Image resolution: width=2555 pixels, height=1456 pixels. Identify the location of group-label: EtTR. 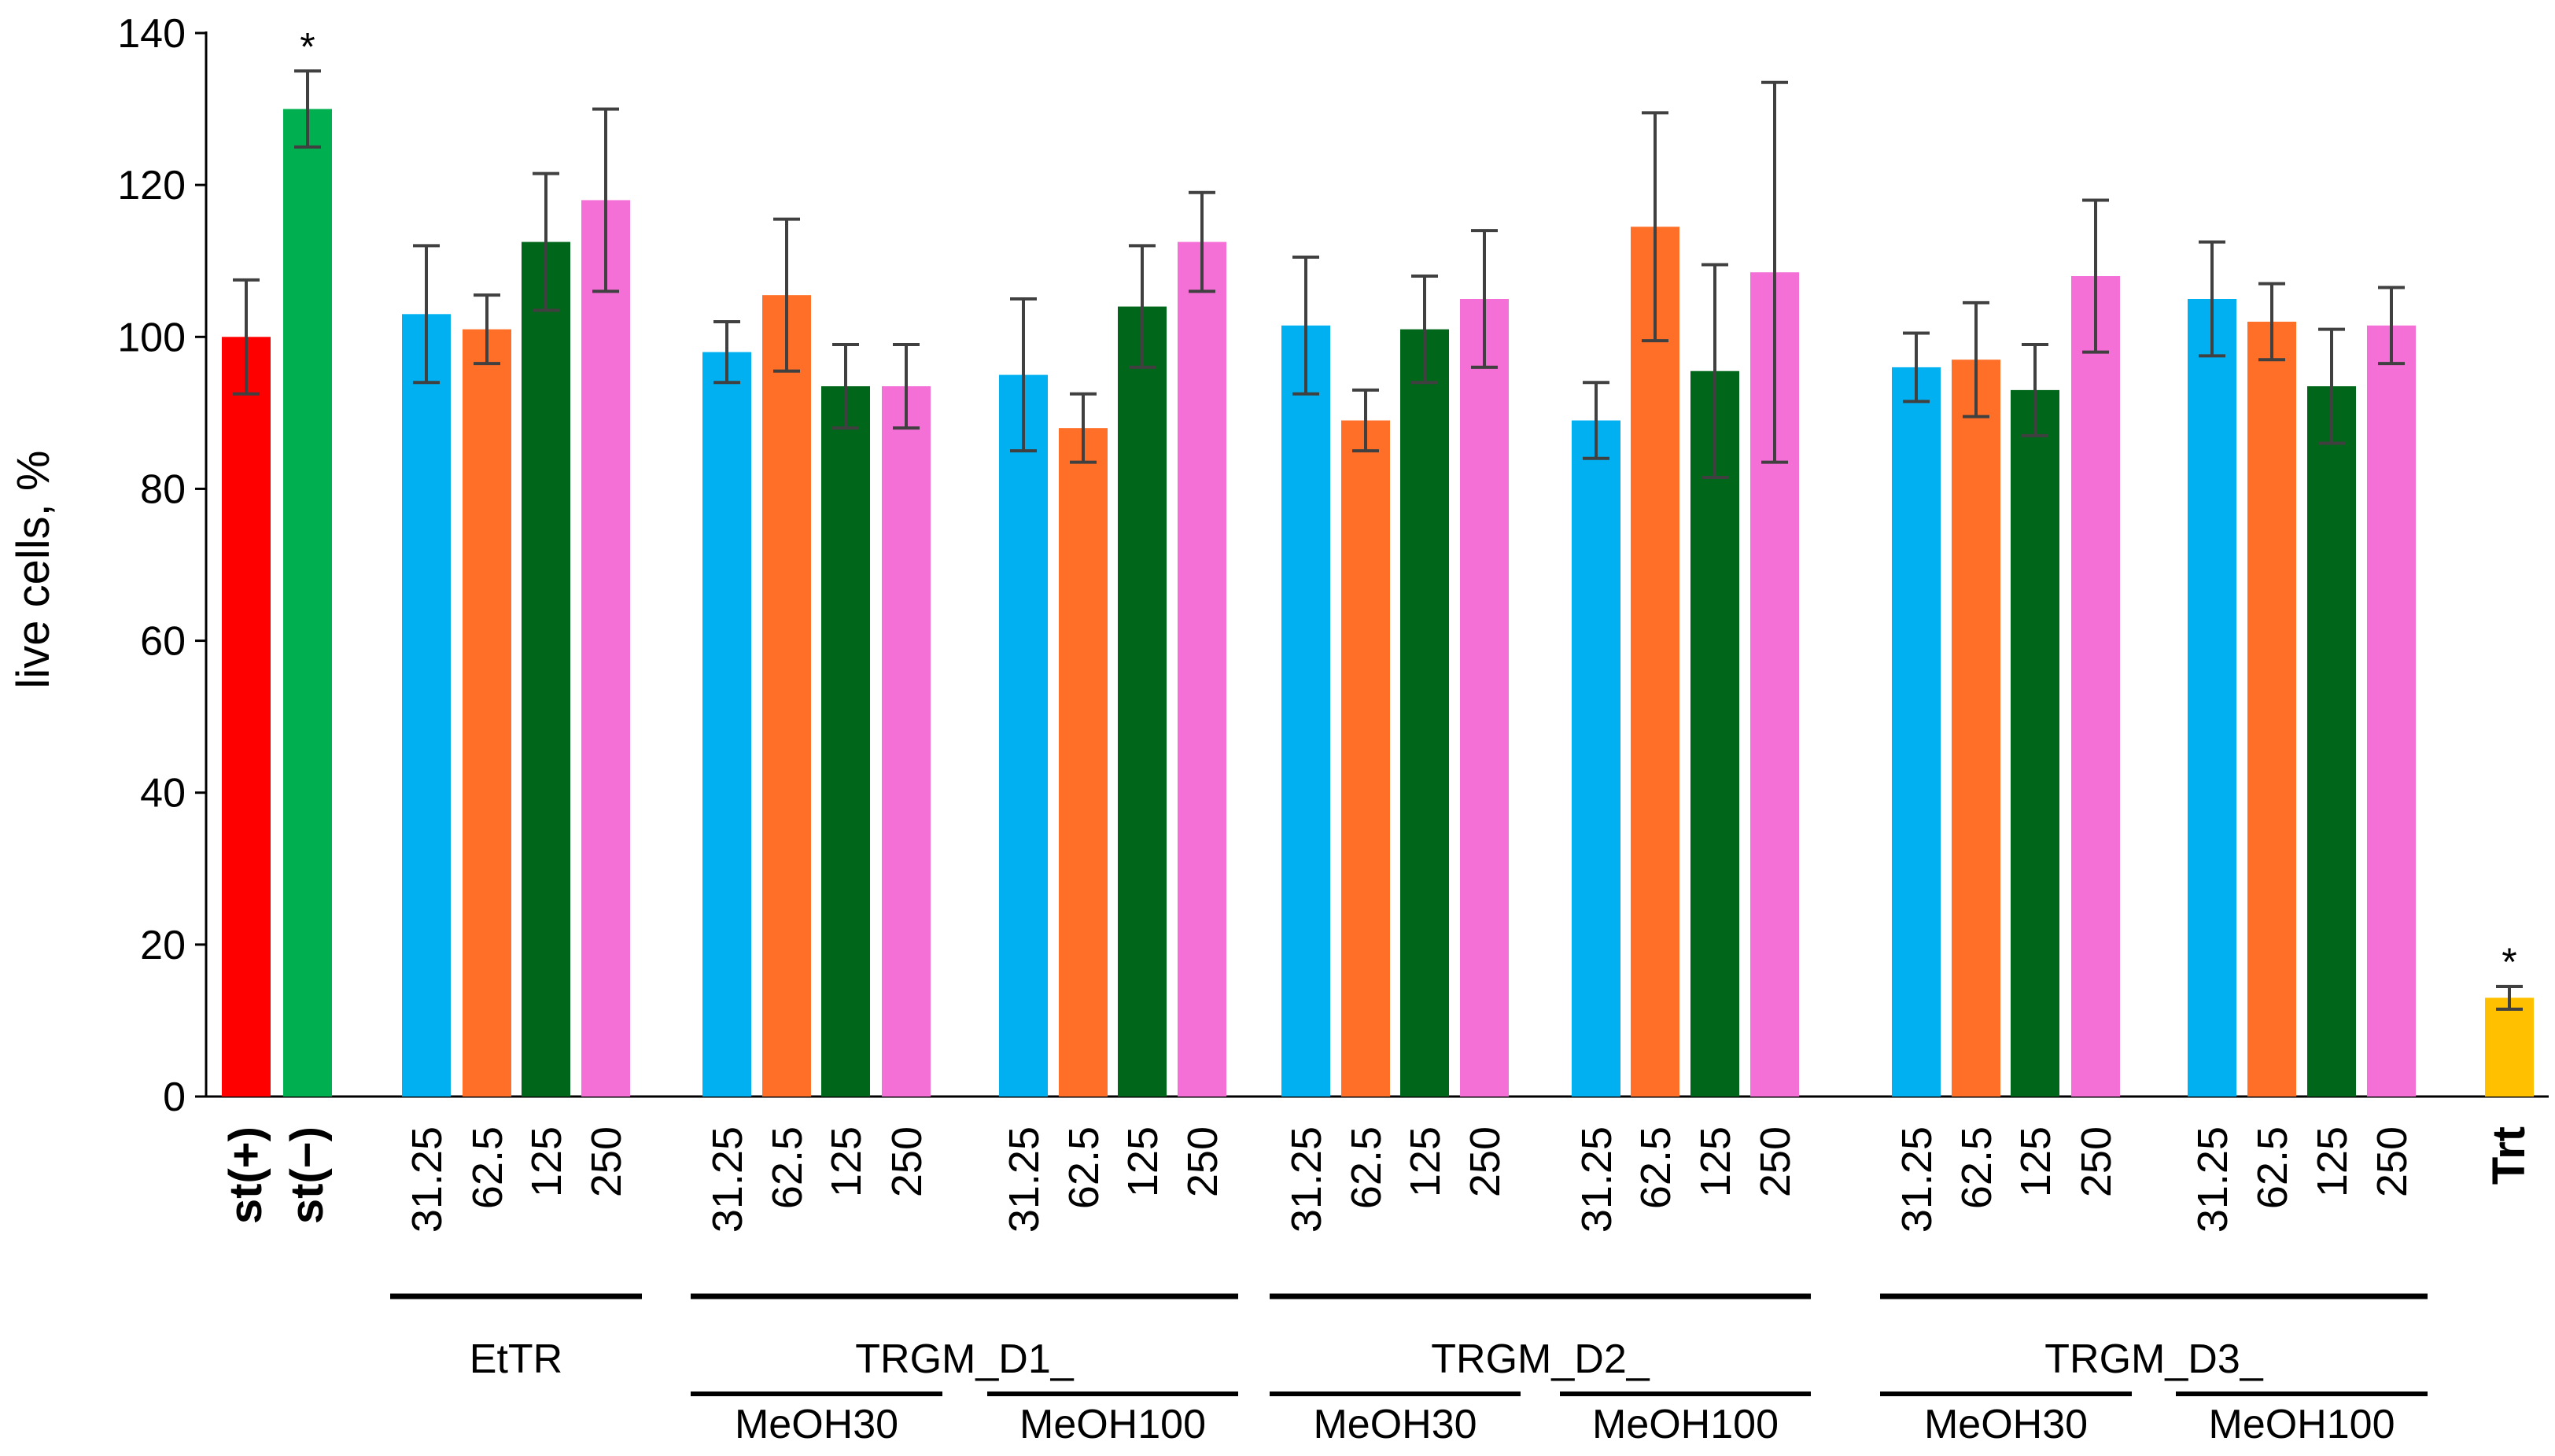
(516, 1359).